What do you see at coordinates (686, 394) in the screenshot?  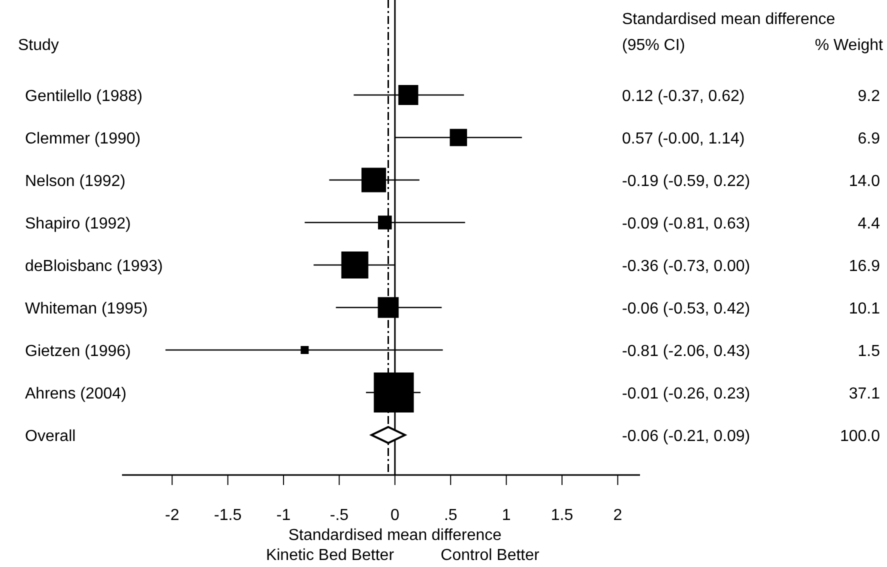 I see `data-label: -0.01 (-0.26, 0.23)` at bounding box center [686, 394].